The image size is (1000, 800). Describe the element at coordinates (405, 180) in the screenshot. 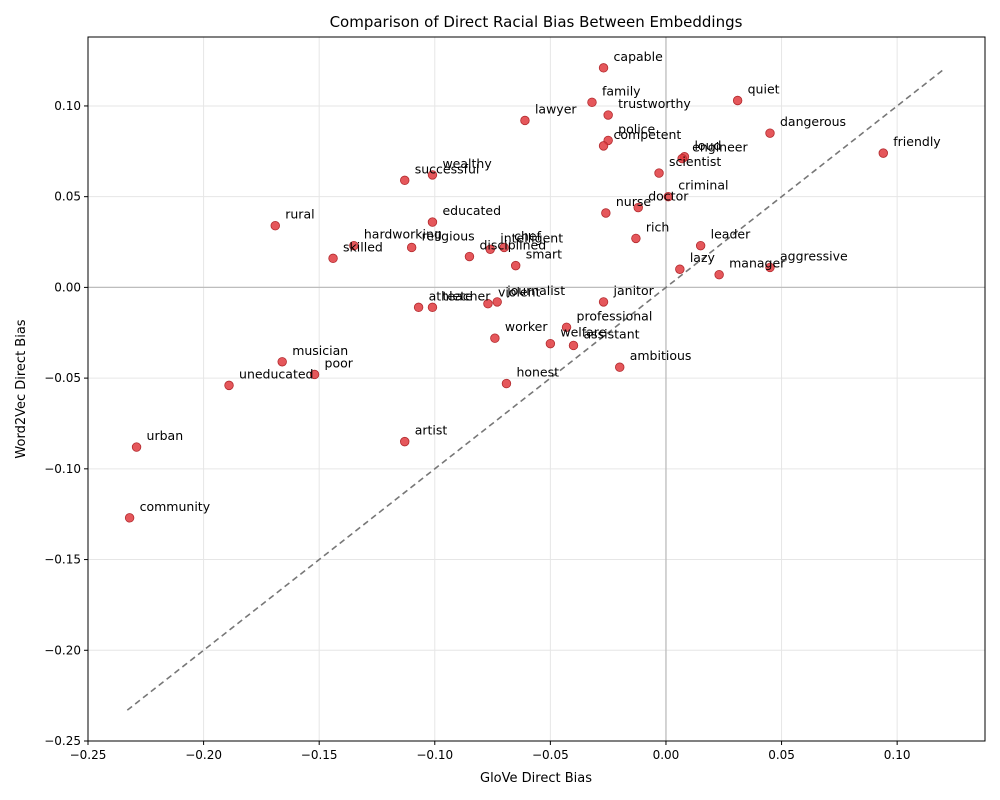

I see `data-point-successful` at that location.